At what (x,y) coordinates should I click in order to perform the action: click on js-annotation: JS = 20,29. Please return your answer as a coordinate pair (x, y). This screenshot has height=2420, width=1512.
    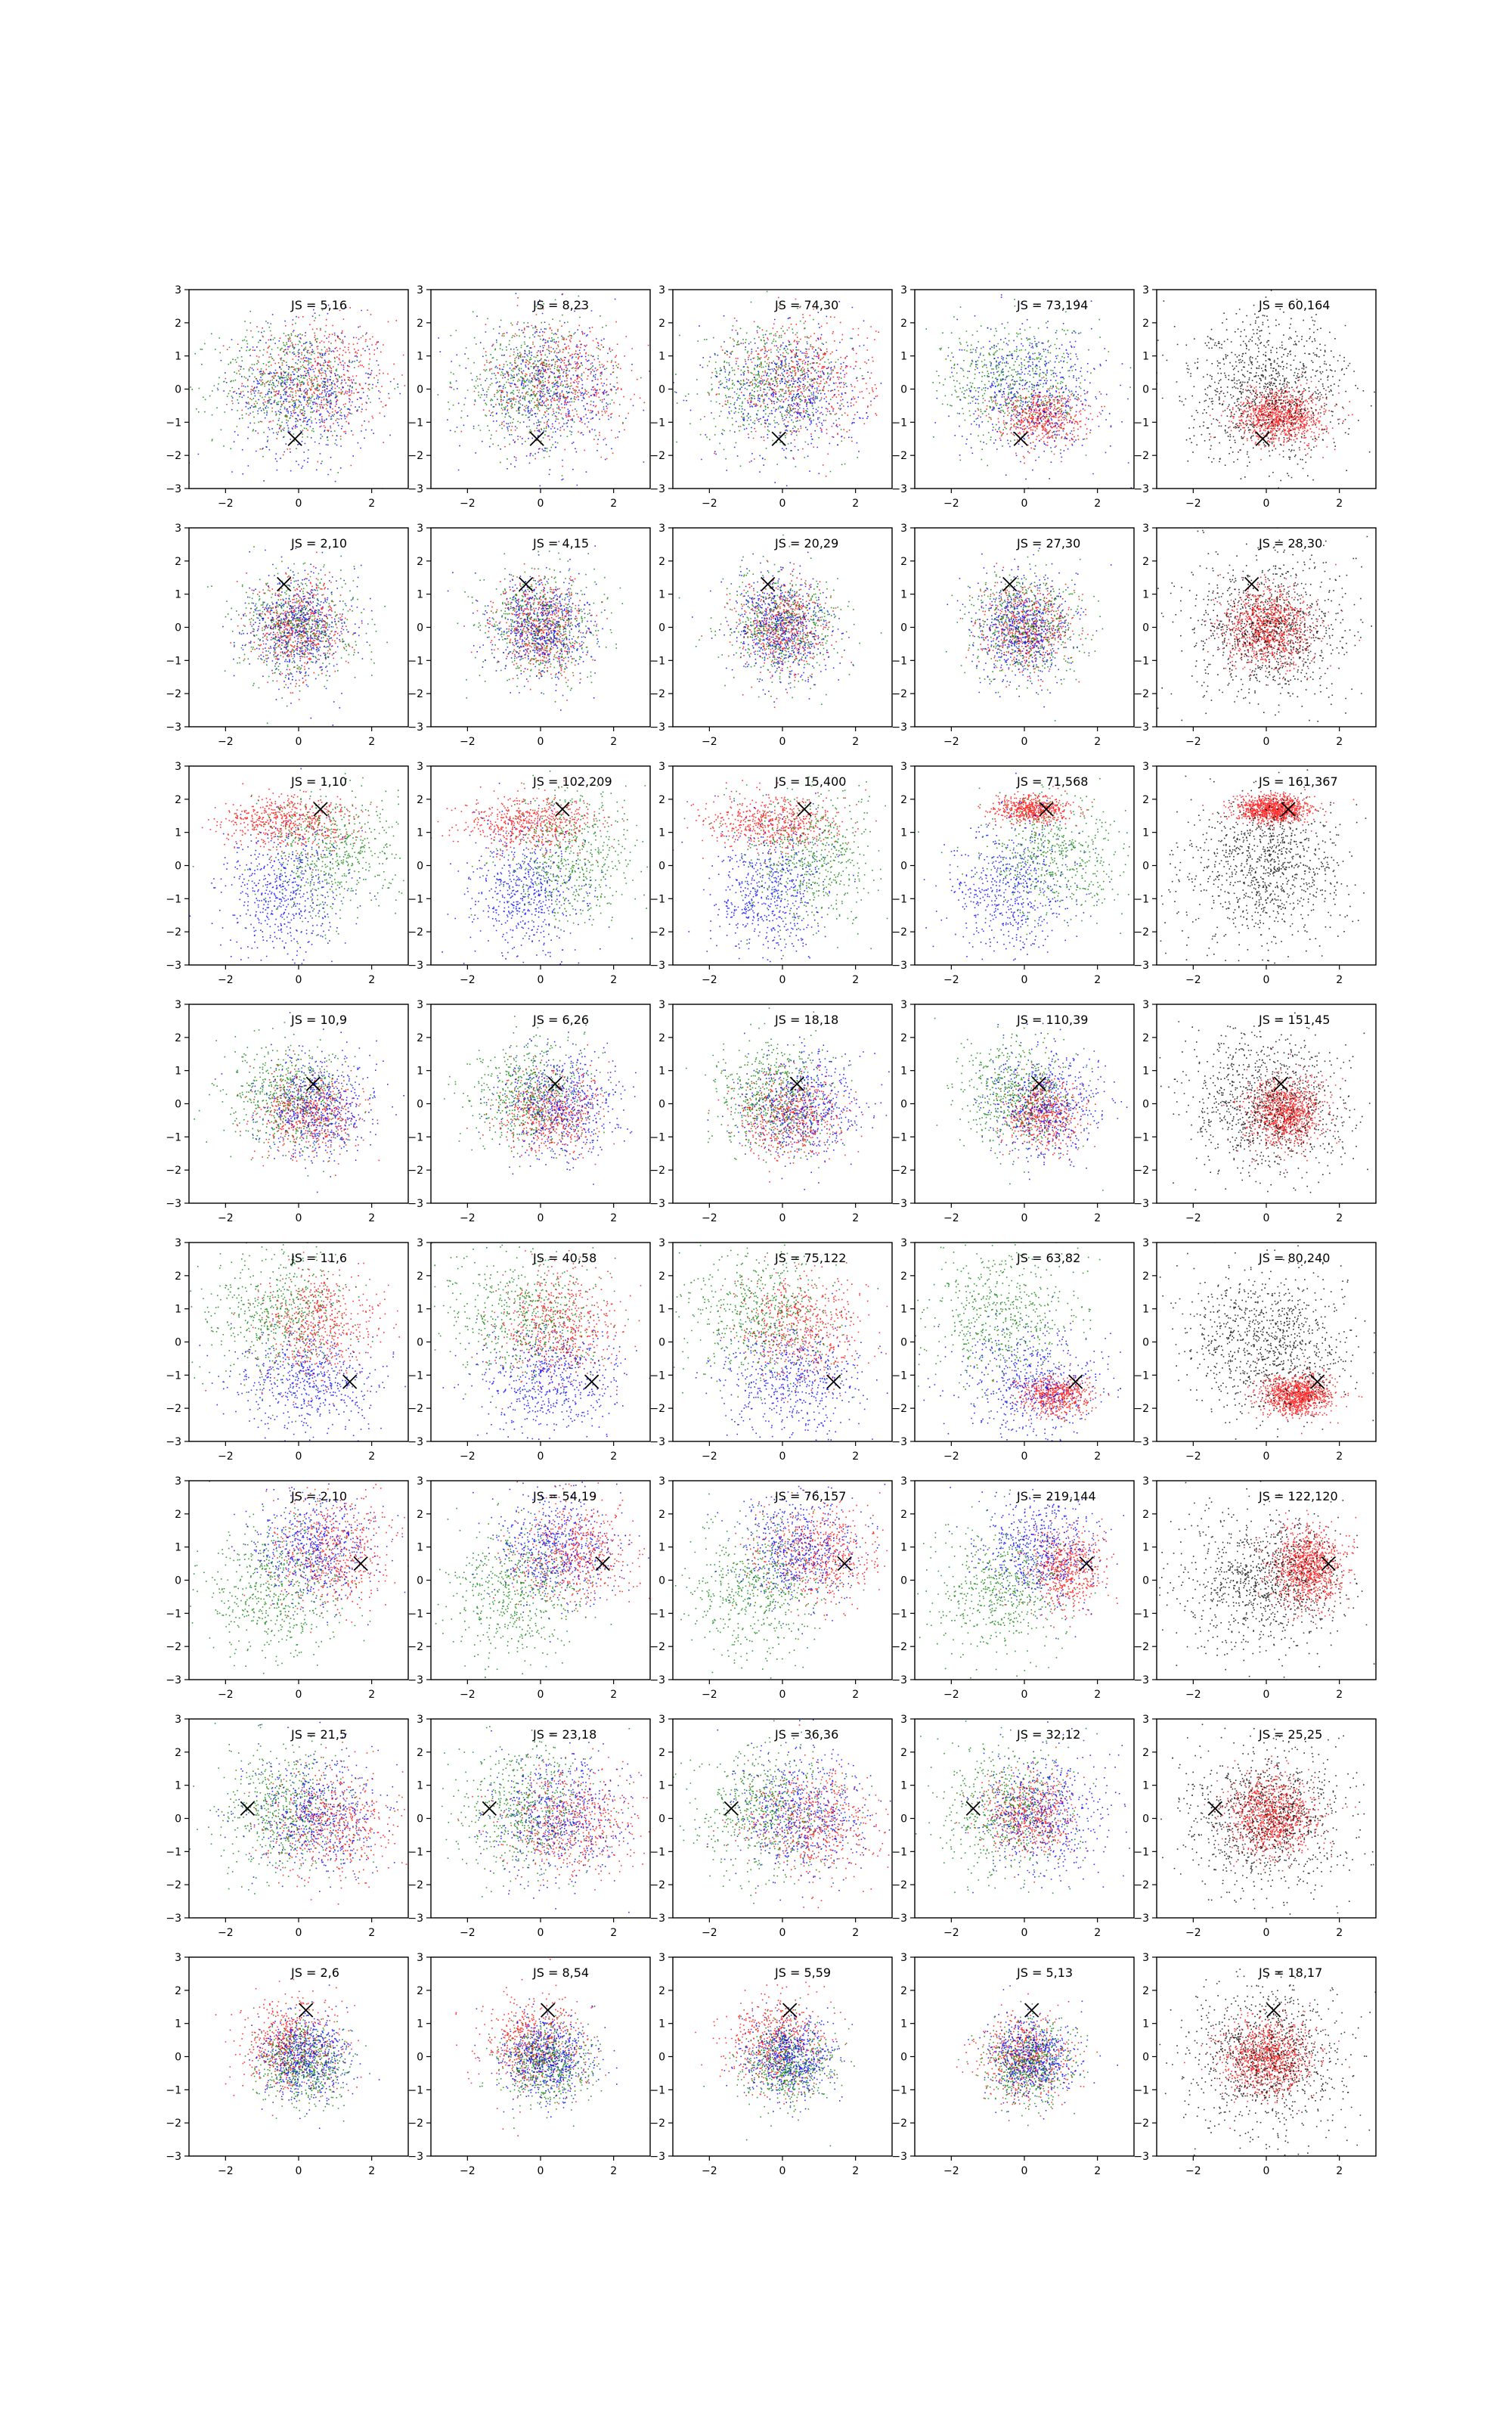
    Looking at the image, I should click on (806, 543).